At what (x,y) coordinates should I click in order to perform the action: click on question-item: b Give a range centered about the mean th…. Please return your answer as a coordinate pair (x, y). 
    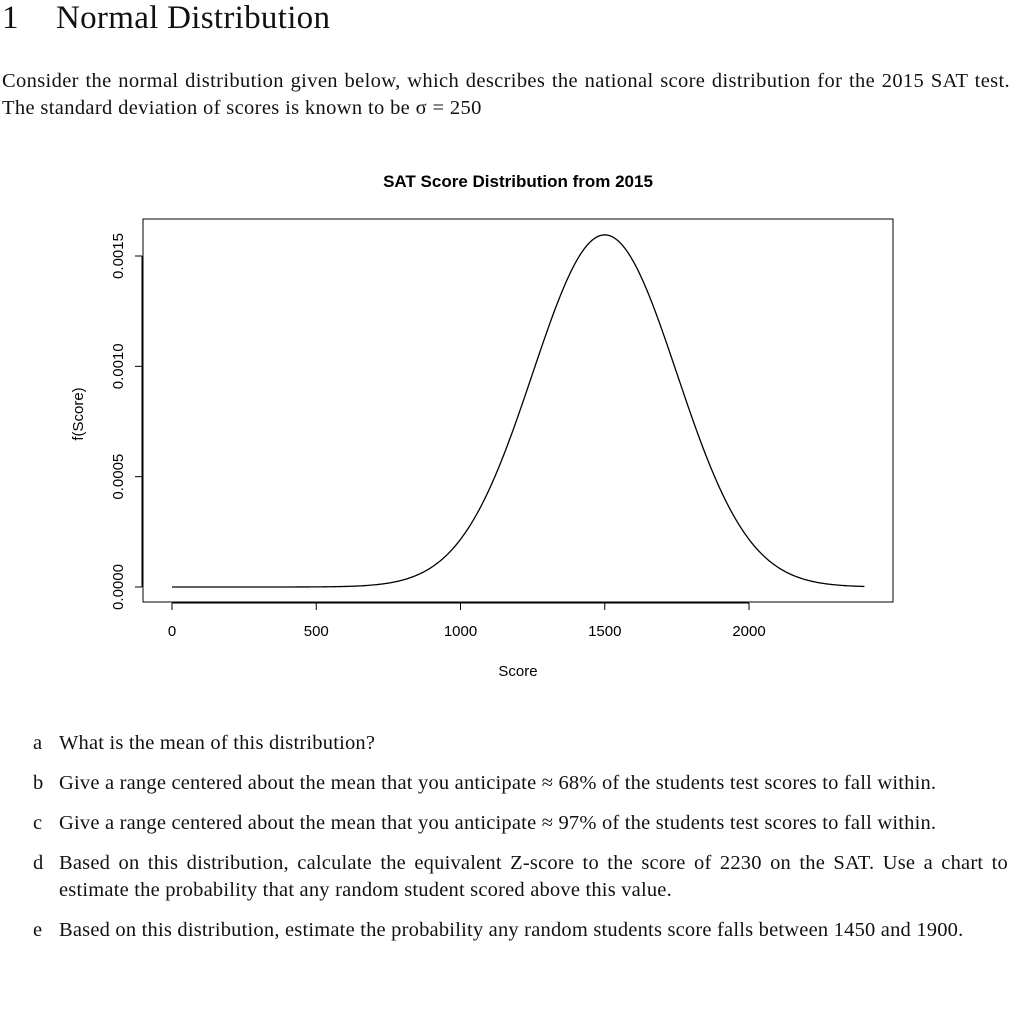
    Looking at the image, I should click on (519, 783).